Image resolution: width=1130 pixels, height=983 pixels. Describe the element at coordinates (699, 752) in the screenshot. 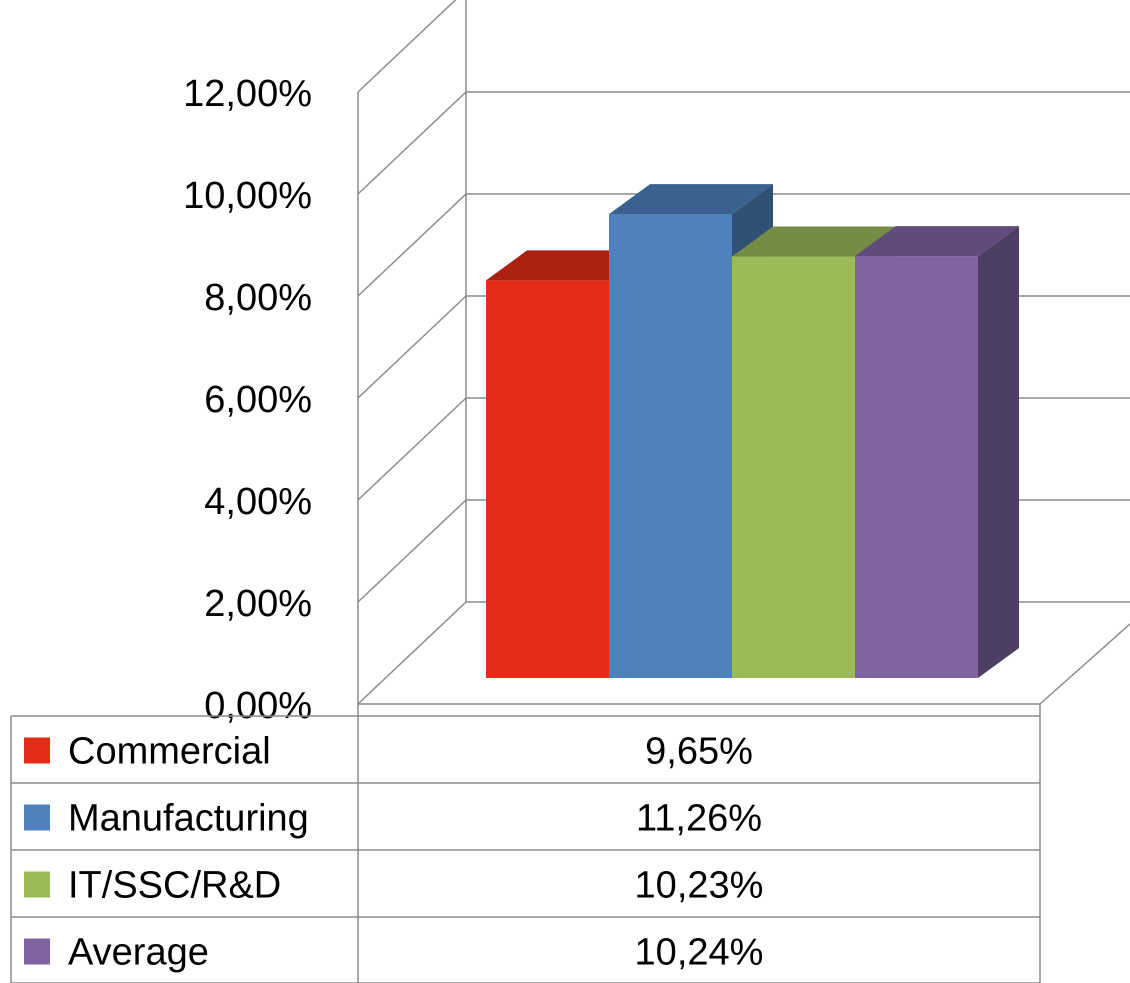

I see `table-value-label: 9,65%` at that location.